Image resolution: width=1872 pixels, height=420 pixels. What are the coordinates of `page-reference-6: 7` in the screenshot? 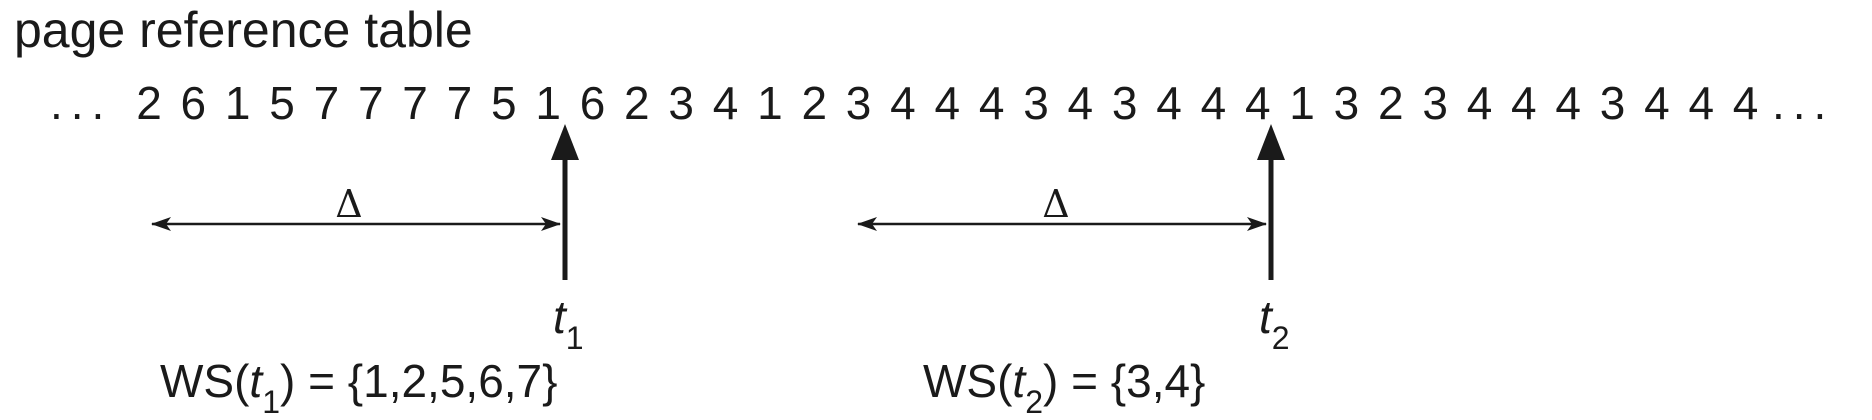 It's located at (370, 103).